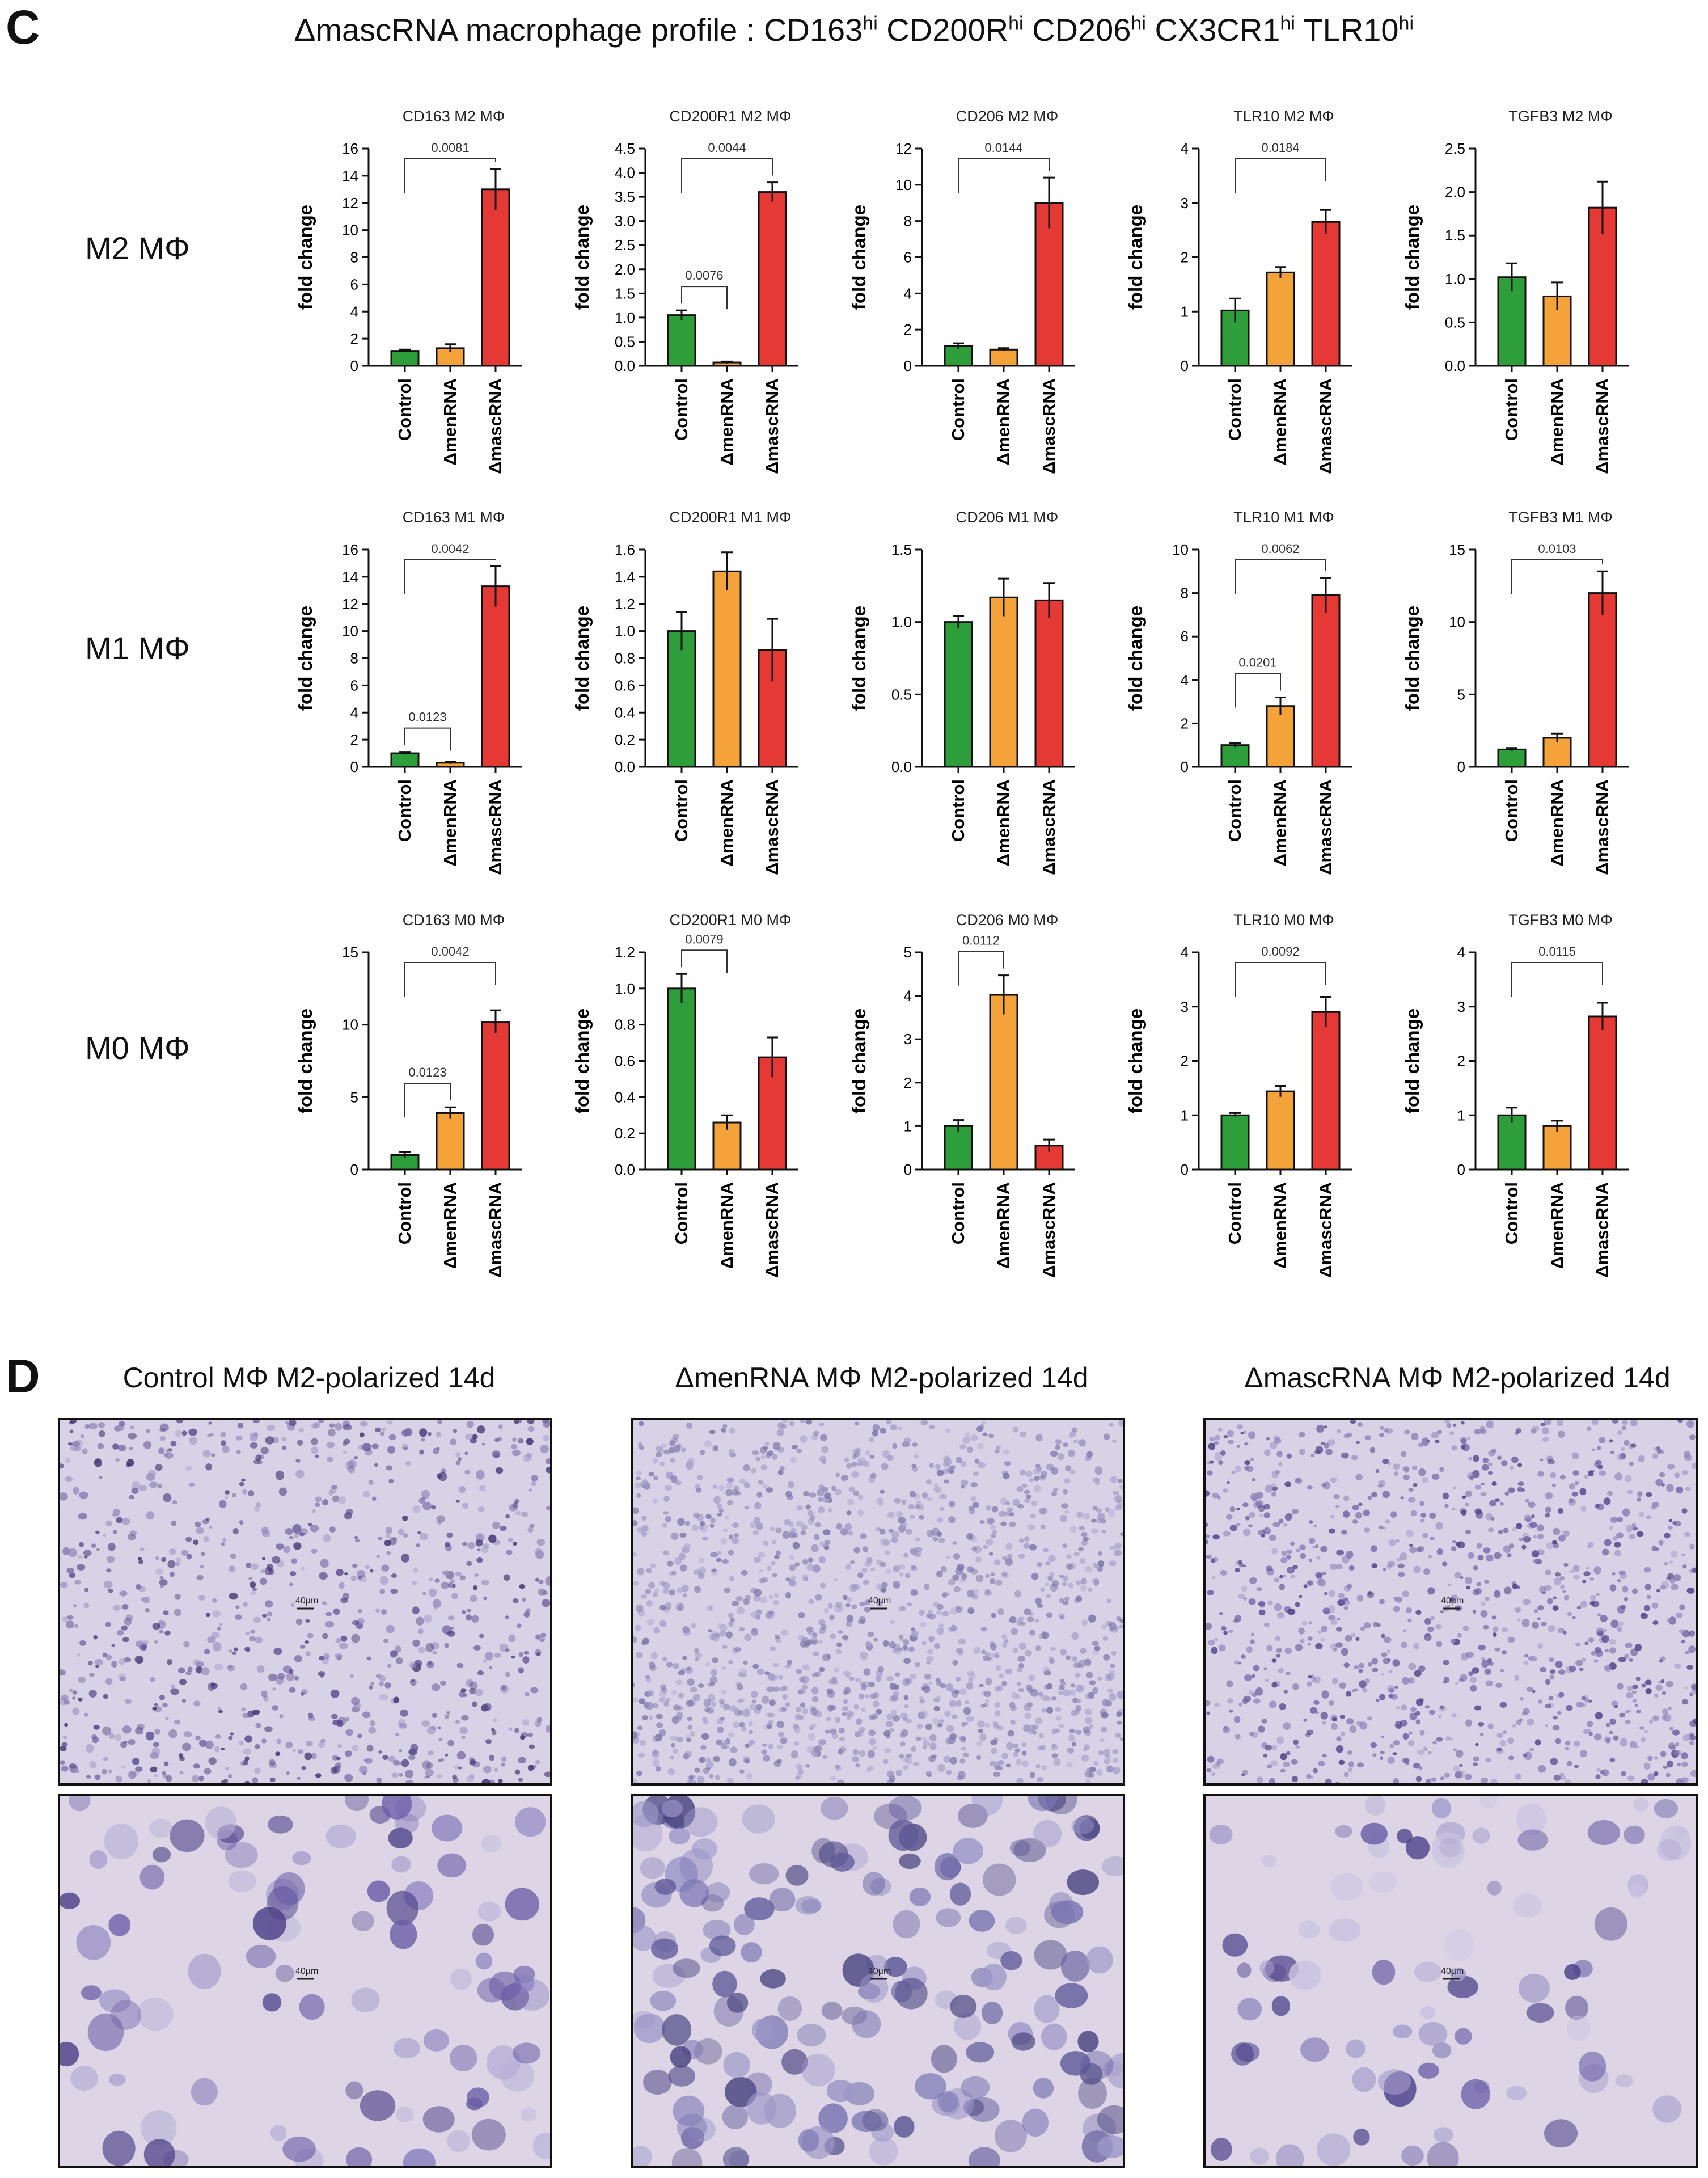  I want to click on title-marker-sup: hi, so click(1016, 23).